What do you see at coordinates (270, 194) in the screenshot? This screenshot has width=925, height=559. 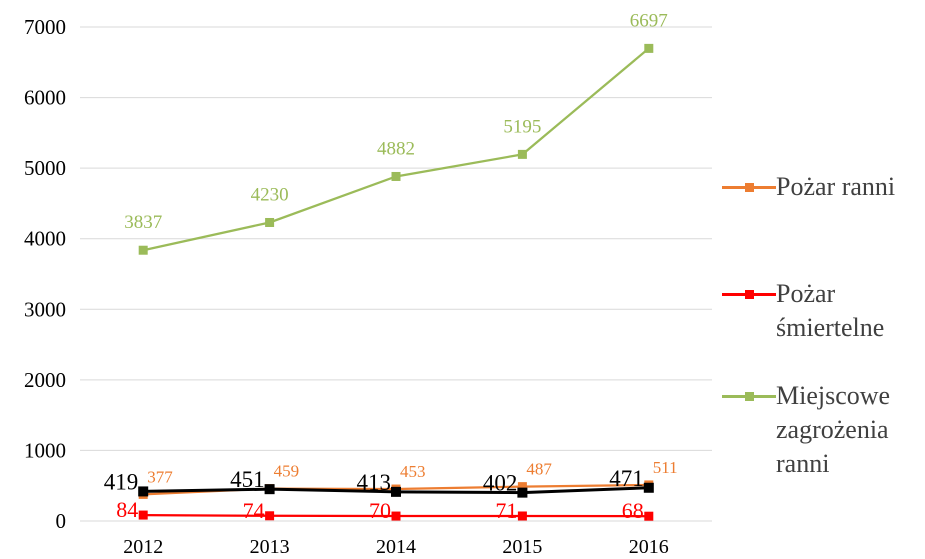 I see `data-label: 4230` at bounding box center [270, 194].